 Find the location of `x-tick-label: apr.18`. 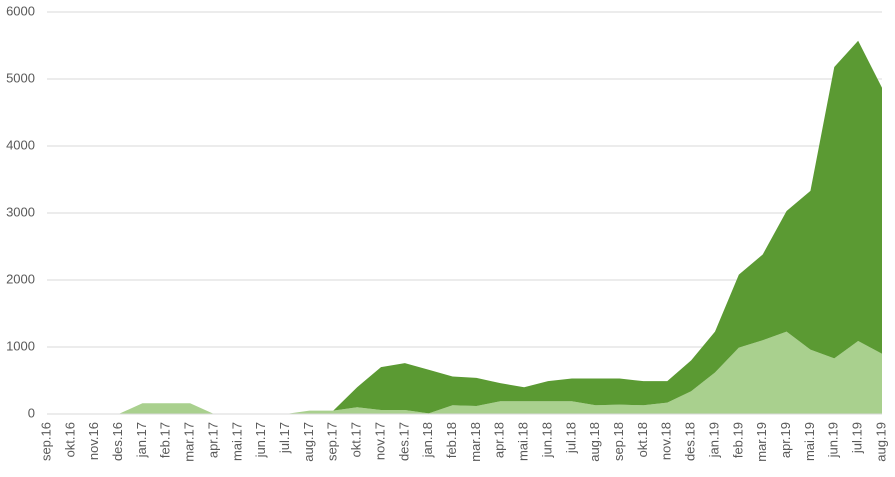

x-tick-label: apr.18 is located at coordinates (499, 440).